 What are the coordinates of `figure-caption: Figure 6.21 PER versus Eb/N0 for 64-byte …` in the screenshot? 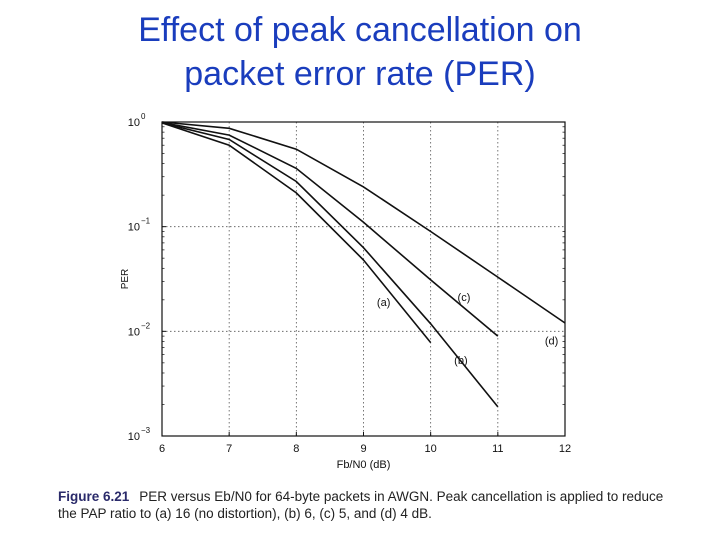 It's located at (368, 505).